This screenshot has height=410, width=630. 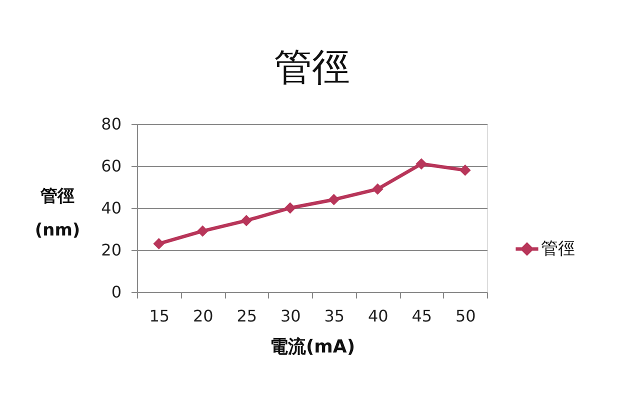 I want to click on y-tick-label: 20, so click(x=111, y=250).